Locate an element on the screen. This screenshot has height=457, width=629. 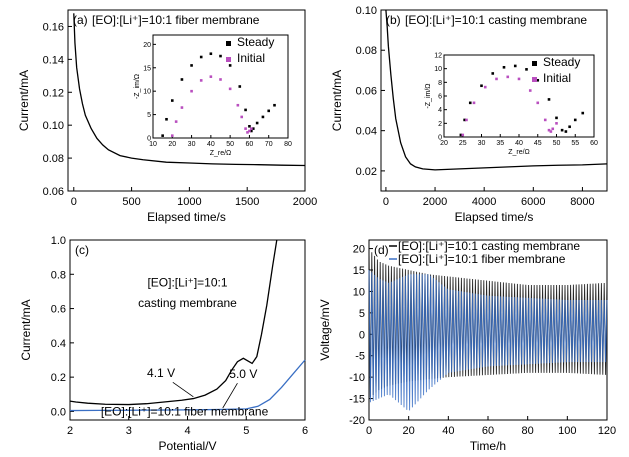
x-tick-label: 20 is located at coordinates (409, 431).